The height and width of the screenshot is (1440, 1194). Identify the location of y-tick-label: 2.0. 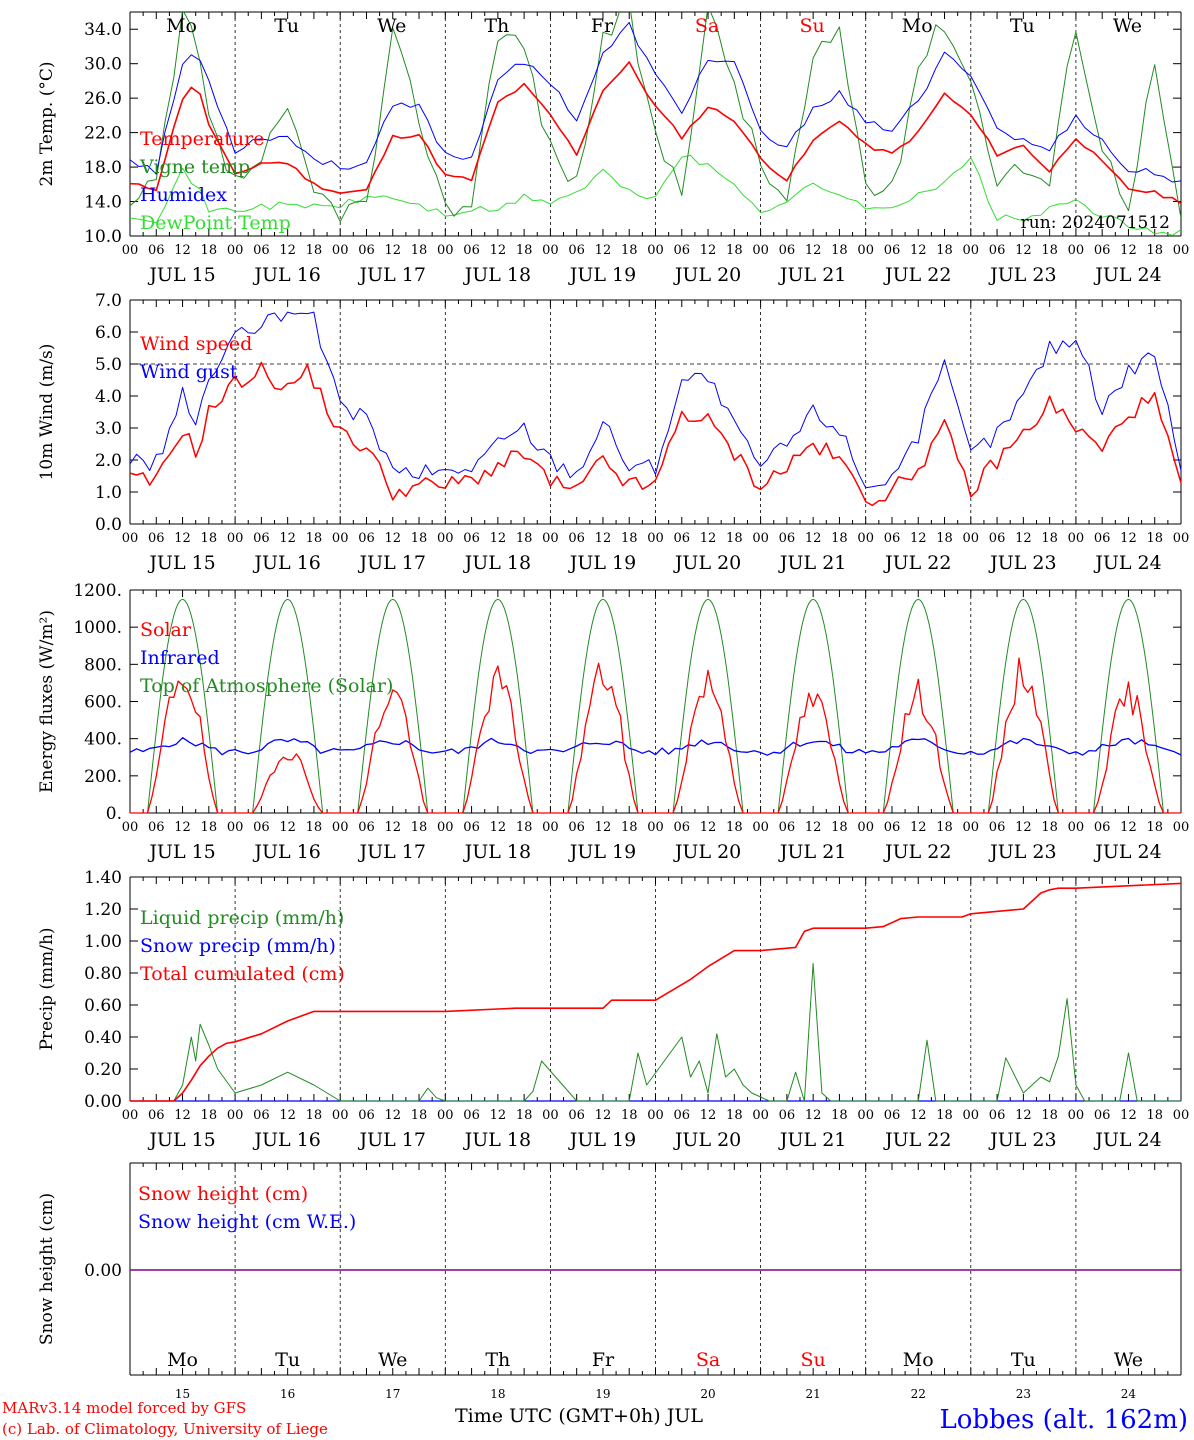
(108, 461).